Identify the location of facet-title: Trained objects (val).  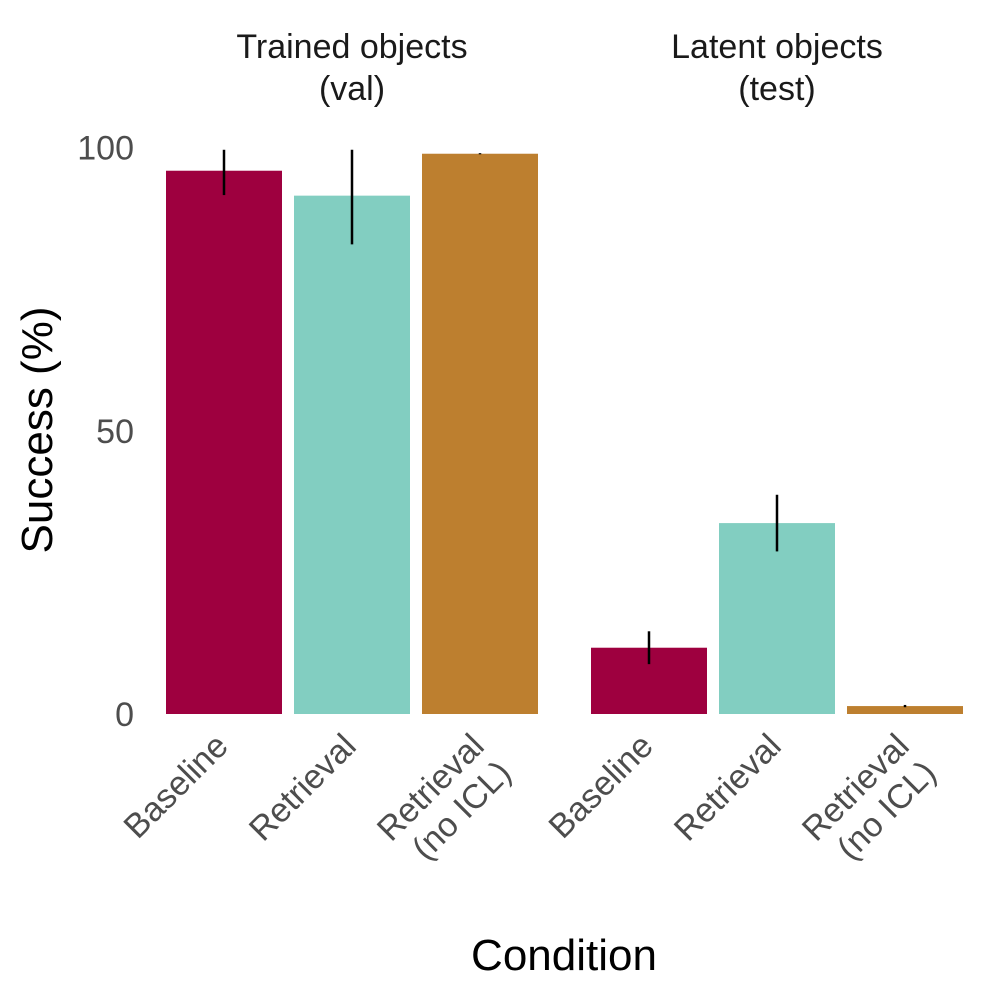
(351, 68).